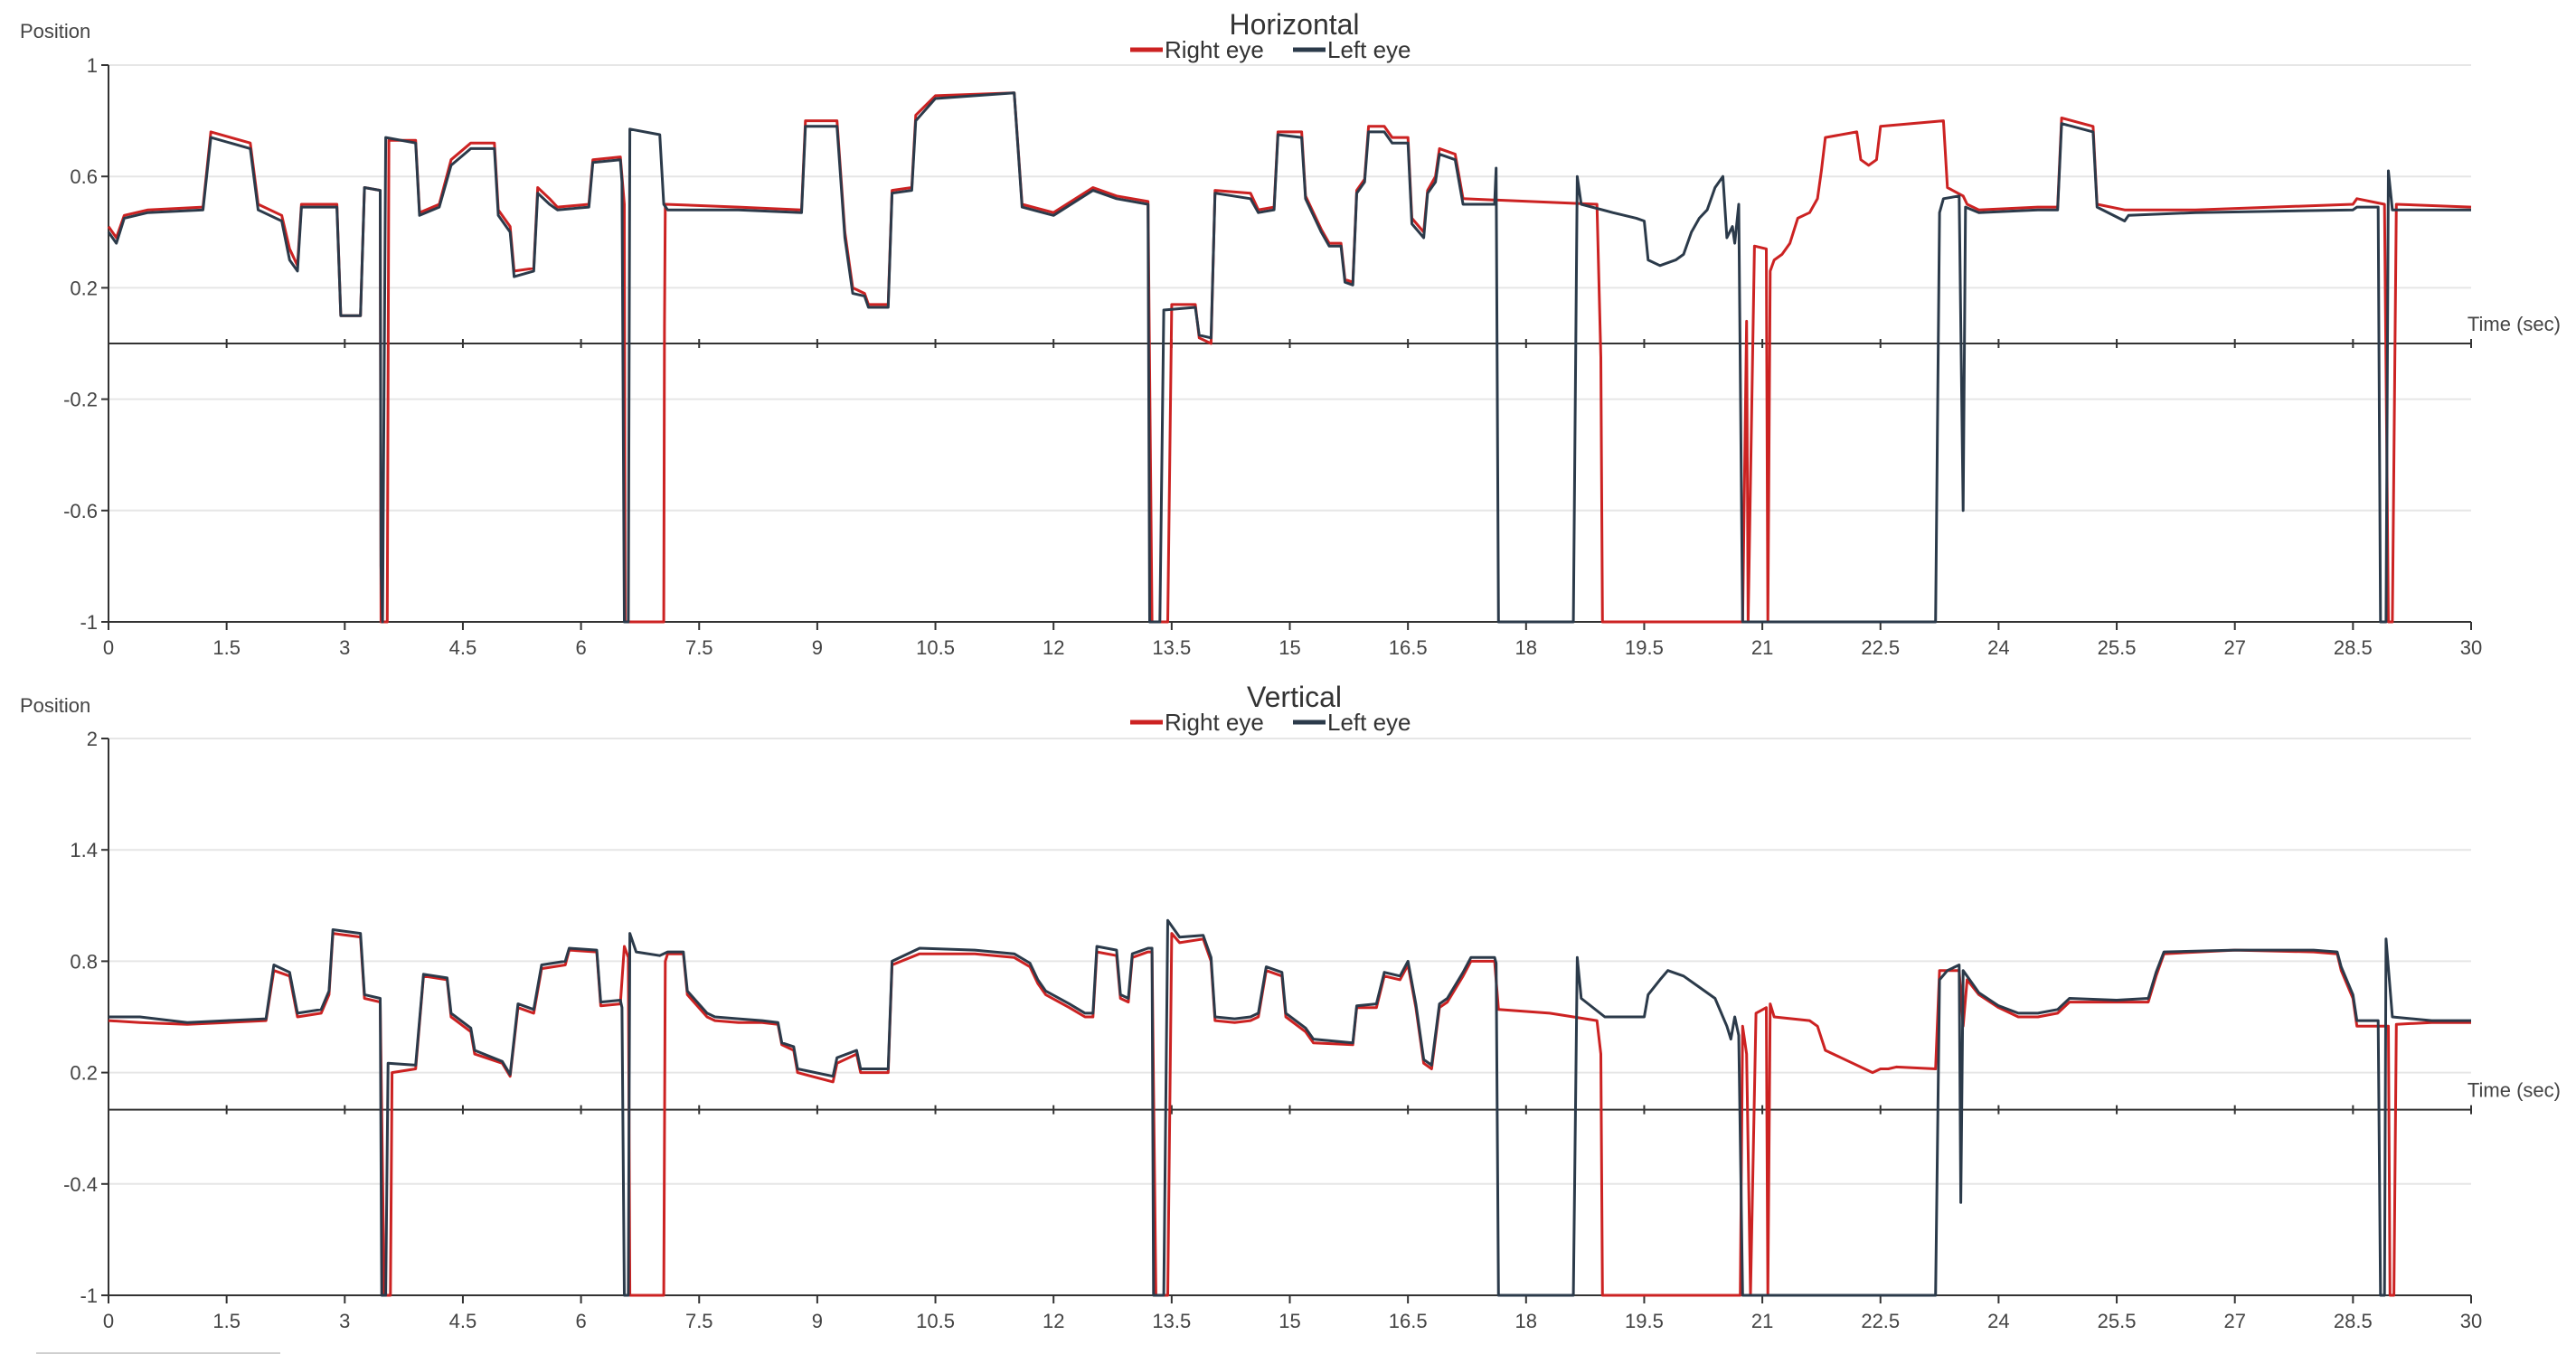 The height and width of the screenshot is (1364, 2576). What do you see at coordinates (80, 400) in the screenshot?
I see `y-tick-label: -0.2` at bounding box center [80, 400].